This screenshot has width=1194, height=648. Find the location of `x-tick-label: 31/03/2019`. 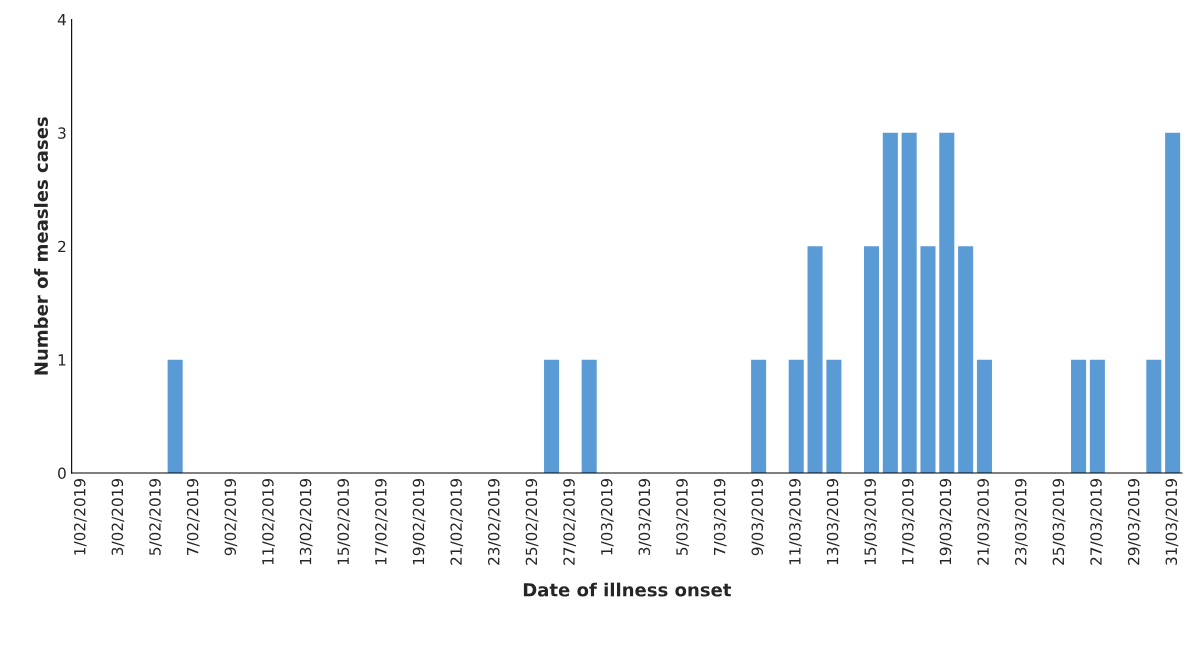

x-tick-label: 31/03/2019 is located at coordinates (1172, 521).